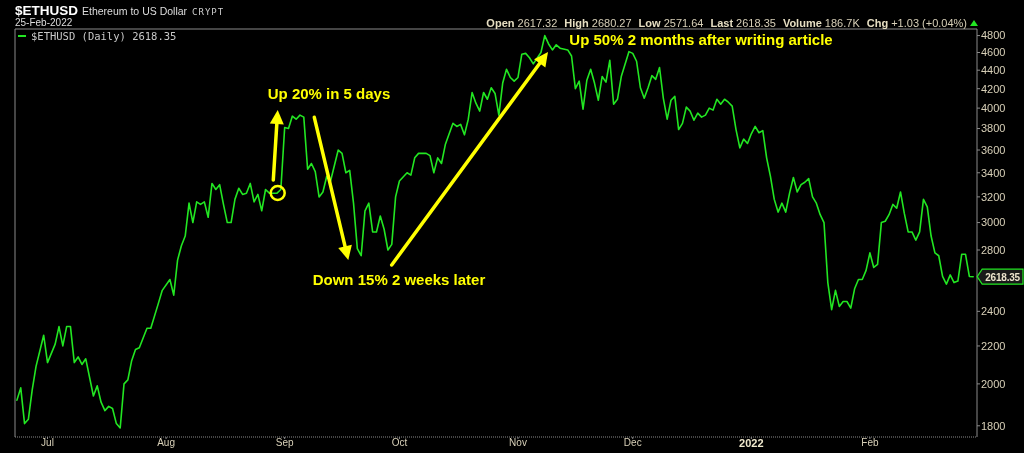 The width and height of the screenshot is (1024, 453). I want to click on text: Chg +1.03 (+0.04%), so click(916, 23).